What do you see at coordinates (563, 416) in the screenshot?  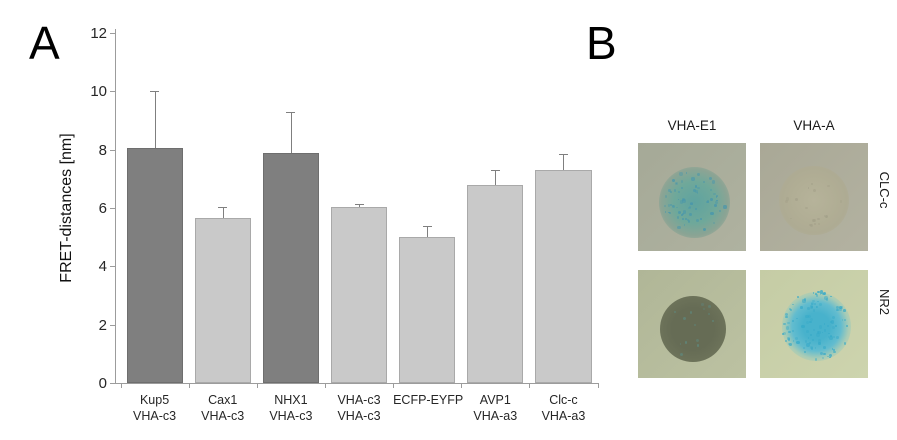 I see `x-axis-label-line: VHA-a3` at bounding box center [563, 416].